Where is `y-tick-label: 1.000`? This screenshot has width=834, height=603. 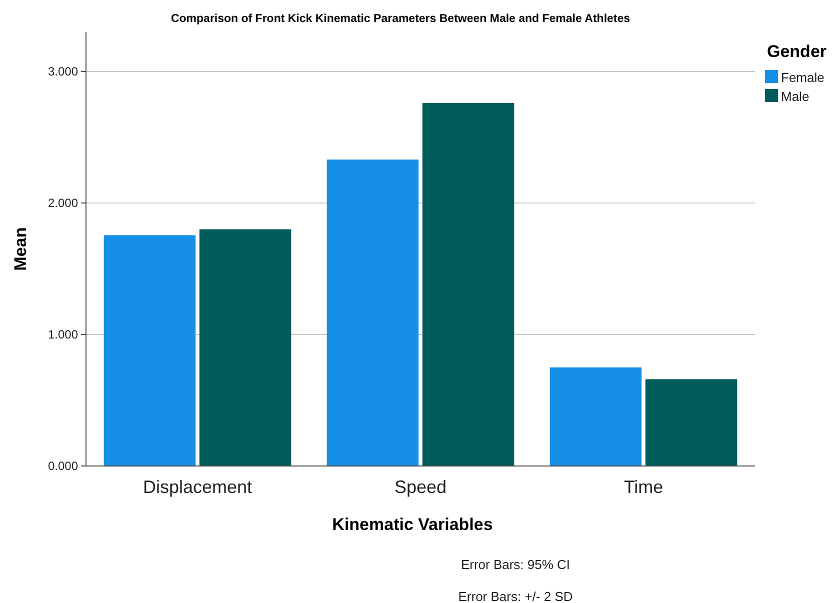
y-tick-label: 1.000 is located at coordinates (63, 335).